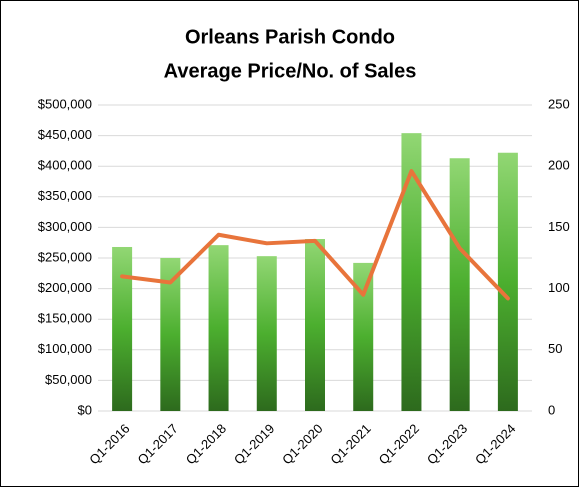  I want to click on y-tick-label: $400,000, so click(65, 165).